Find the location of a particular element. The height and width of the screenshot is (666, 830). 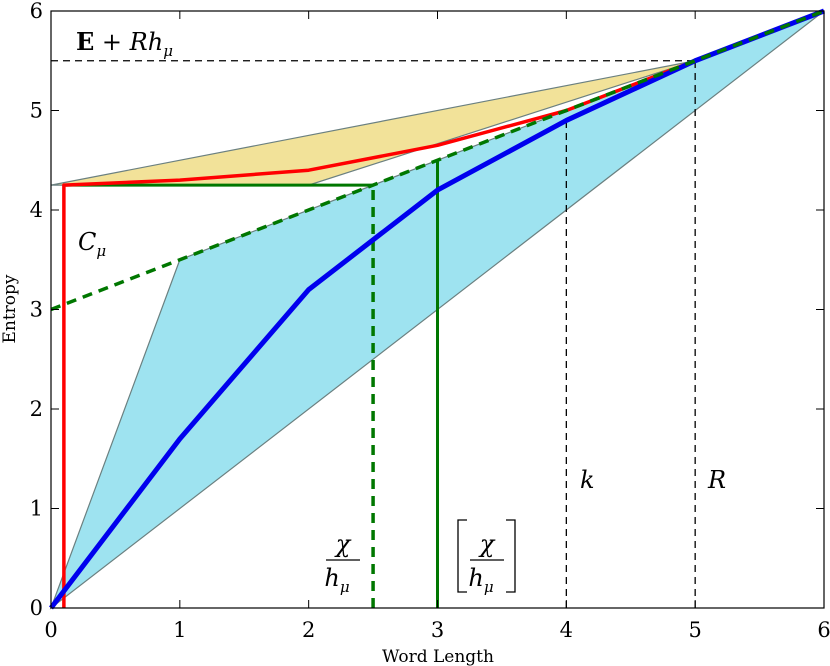

x-tick-label: 4 is located at coordinates (566, 630).